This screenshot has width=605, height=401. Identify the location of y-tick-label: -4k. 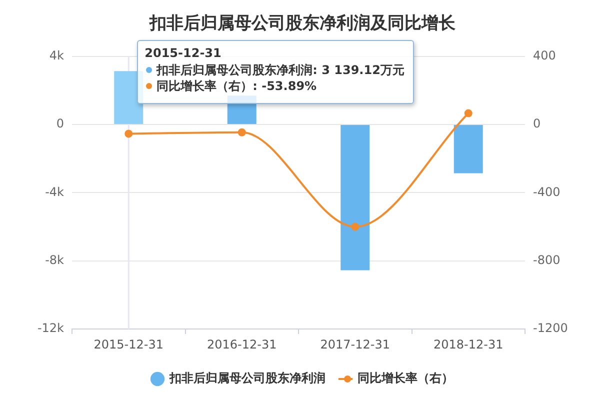
(54, 191).